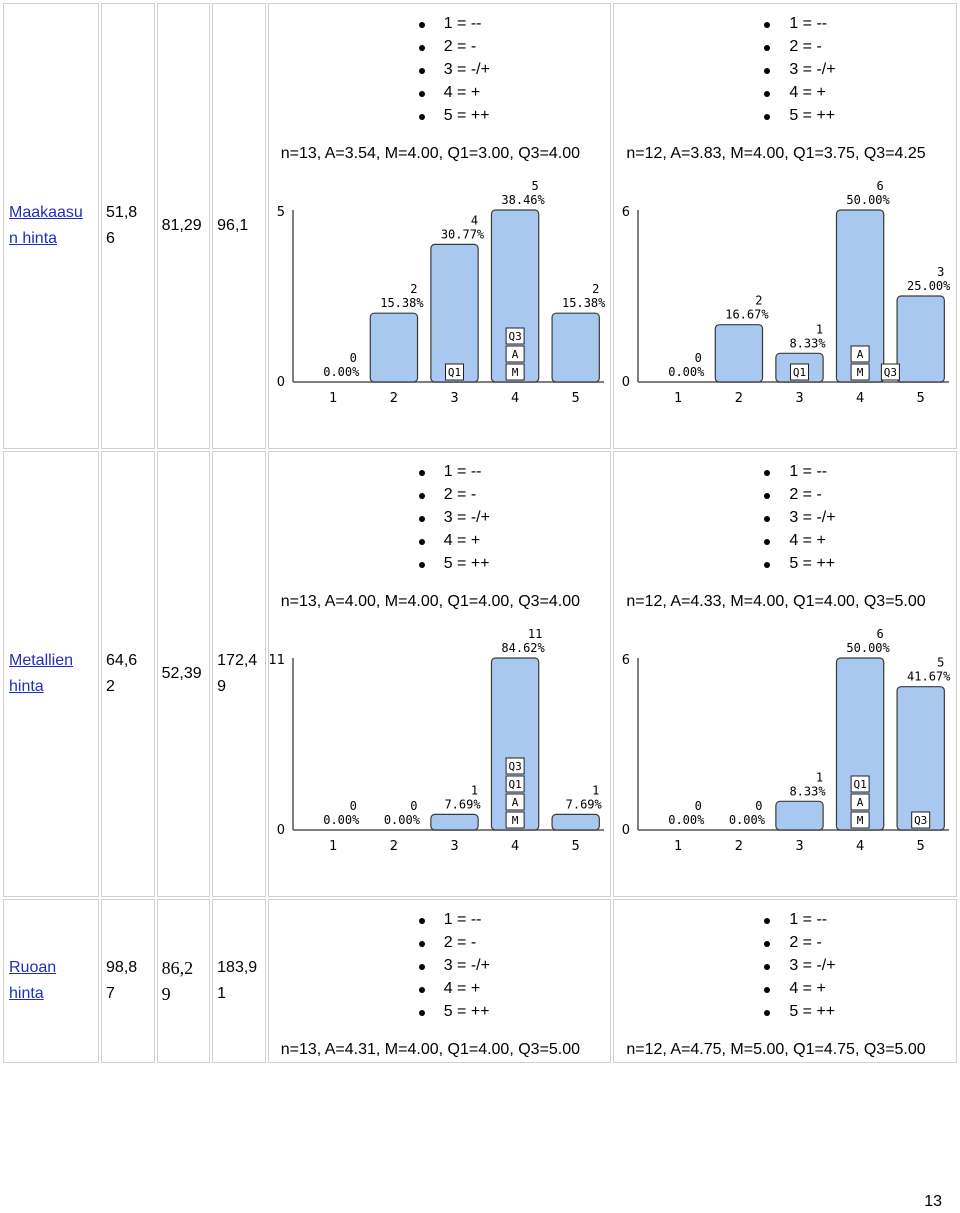  What do you see at coordinates (776, 601) in the screenshot?
I see `stats-line: n=12, A=4.33, M=4.00, Q1=4.00, Q3=5.00` at bounding box center [776, 601].